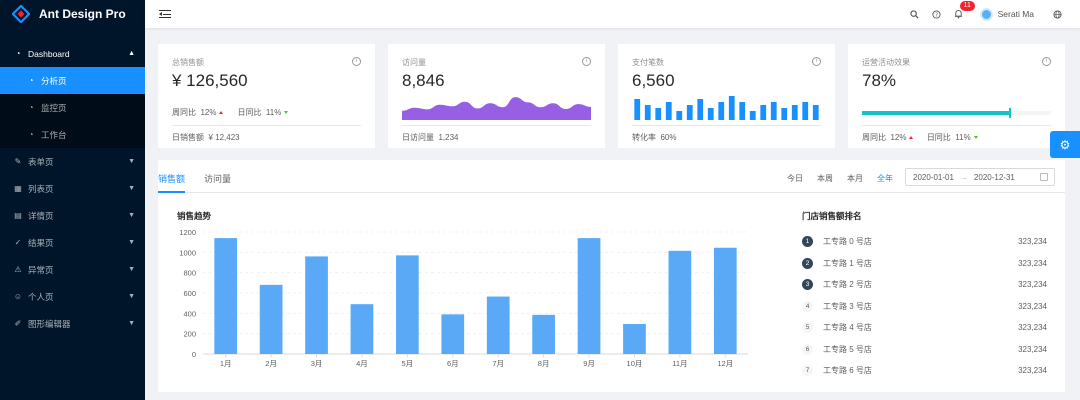  What do you see at coordinates (189, 293) in the screenshot?
I see `y-tick-label: 600` at bounding box center [189, 293].